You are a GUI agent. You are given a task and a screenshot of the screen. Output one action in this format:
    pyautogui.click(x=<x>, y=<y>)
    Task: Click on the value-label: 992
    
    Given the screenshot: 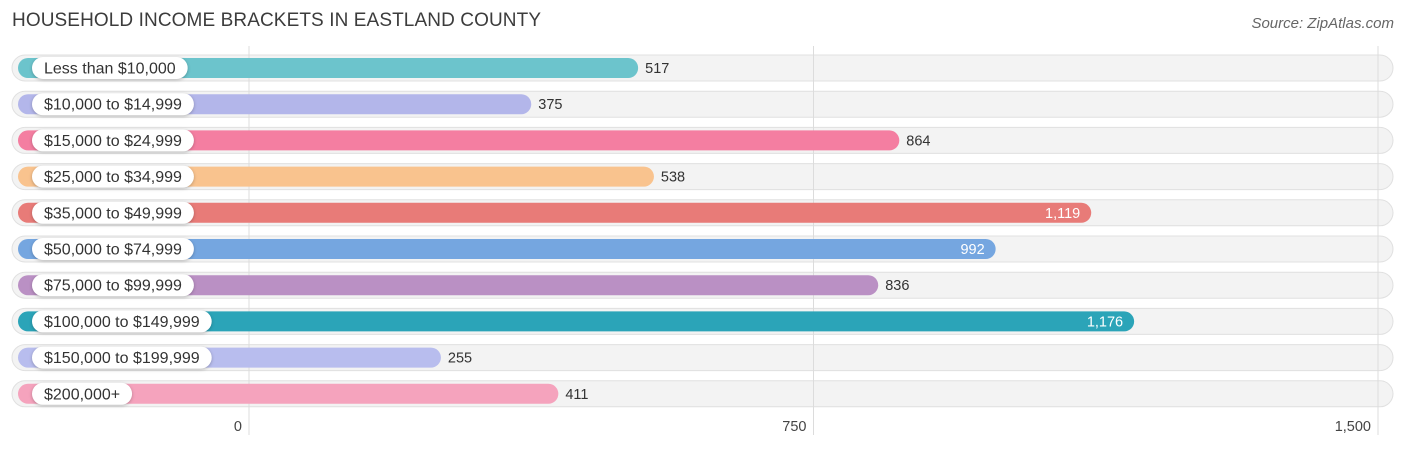 What is the action you would take?
    pyautogui.click(x=972, y=250)
    